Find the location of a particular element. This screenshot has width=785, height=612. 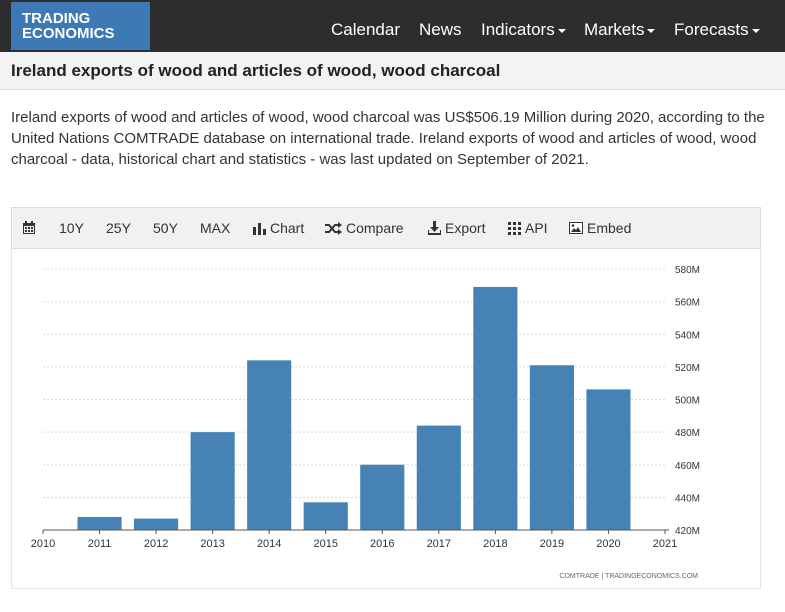

calendar-icon is located at coordinates (29, 227).